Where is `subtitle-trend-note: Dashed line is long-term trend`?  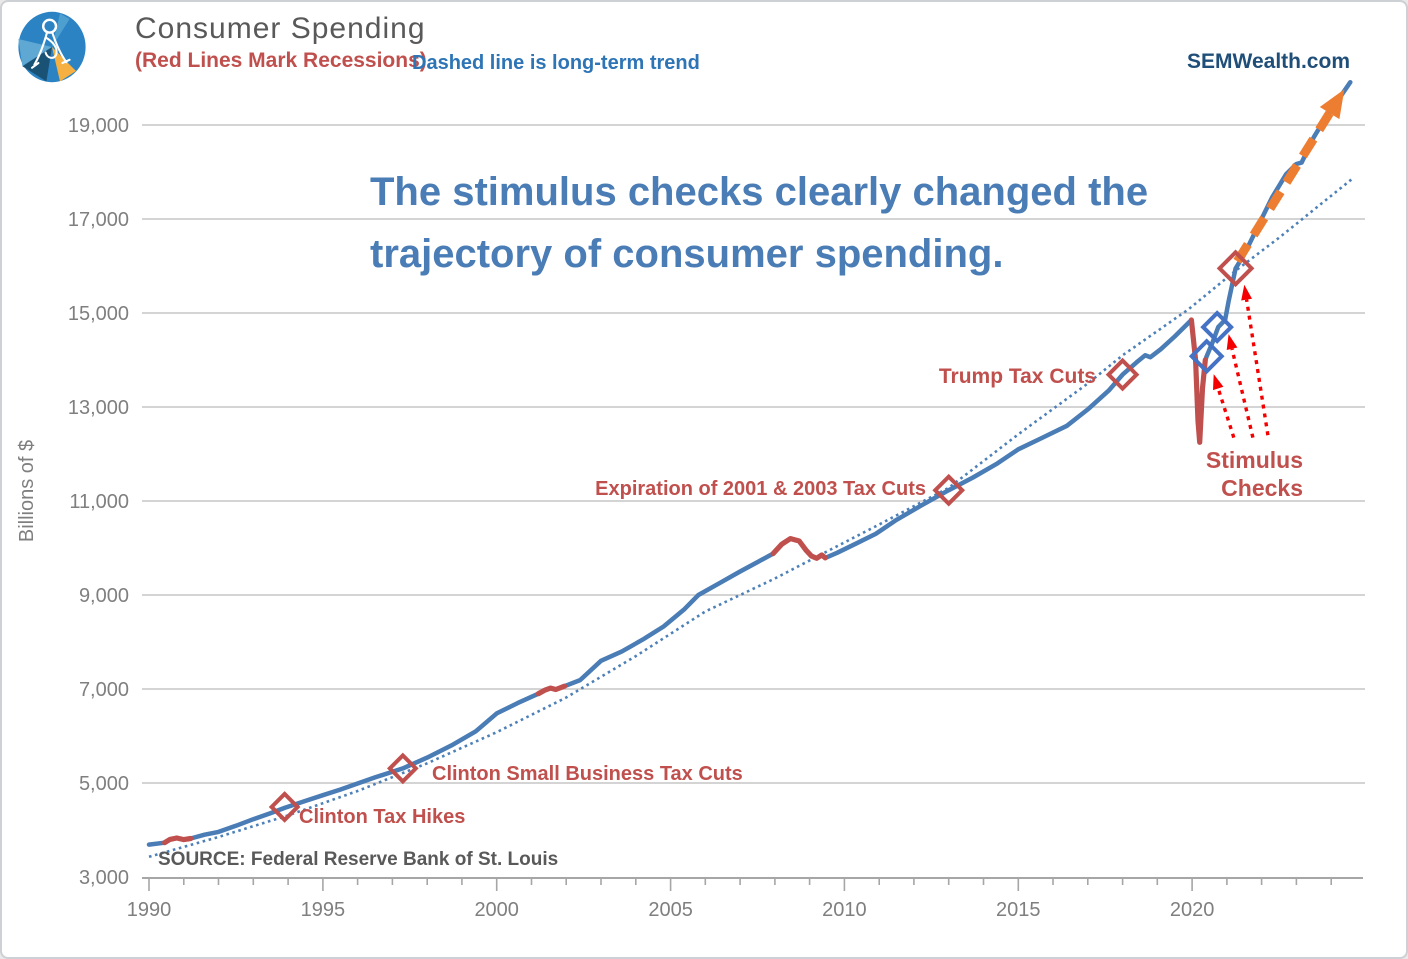
subtitle-trend-note: Dashed line is long-term trend is located at coordinates (556, 63).